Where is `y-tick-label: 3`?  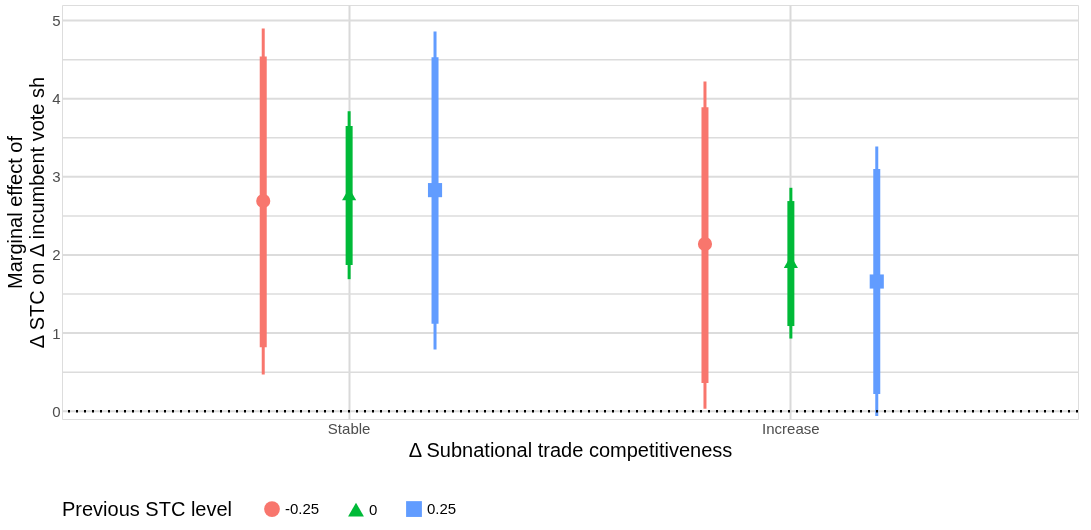 y-tick-label: 3 is located at coordinates (56, 177).